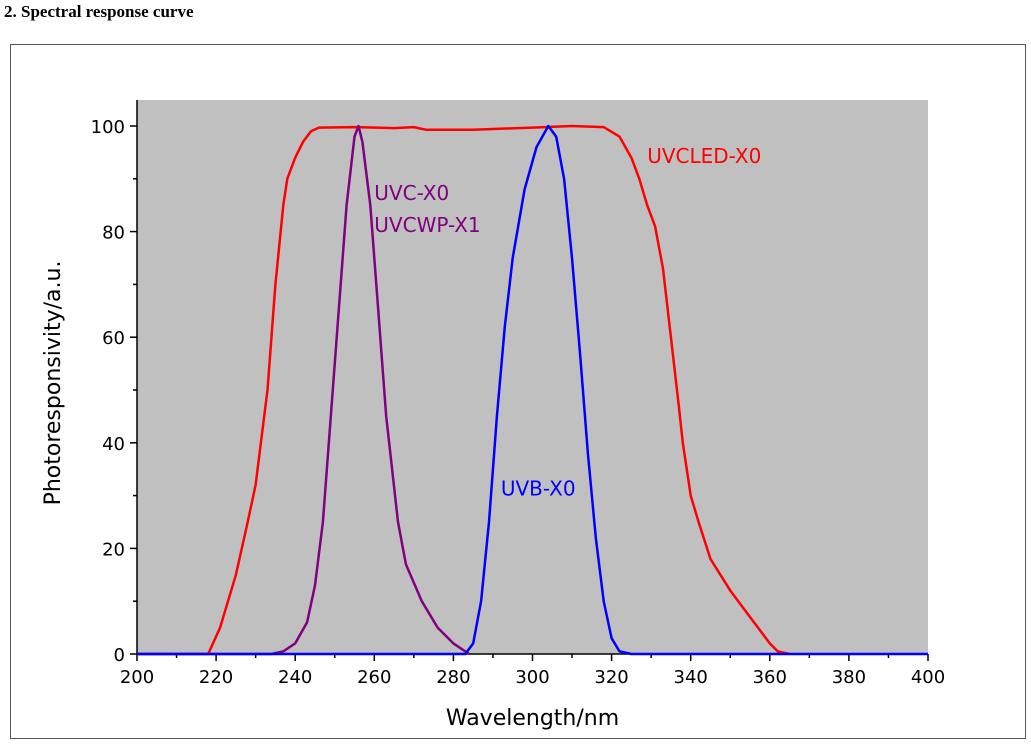  I want to click on series-label: UVB-X0, so click(538, 489).